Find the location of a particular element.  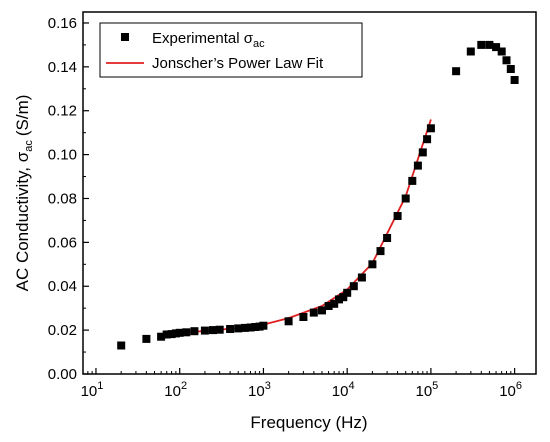

x-tick-label-exp: 6 is located at coordinates (519, 386).